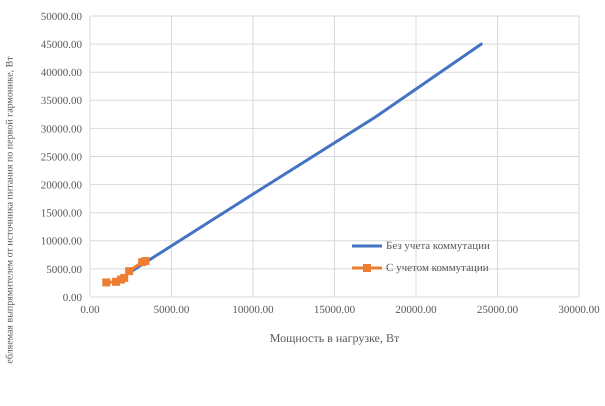  I want to click on y-tick-label: 40000.00, so click(61, 73).